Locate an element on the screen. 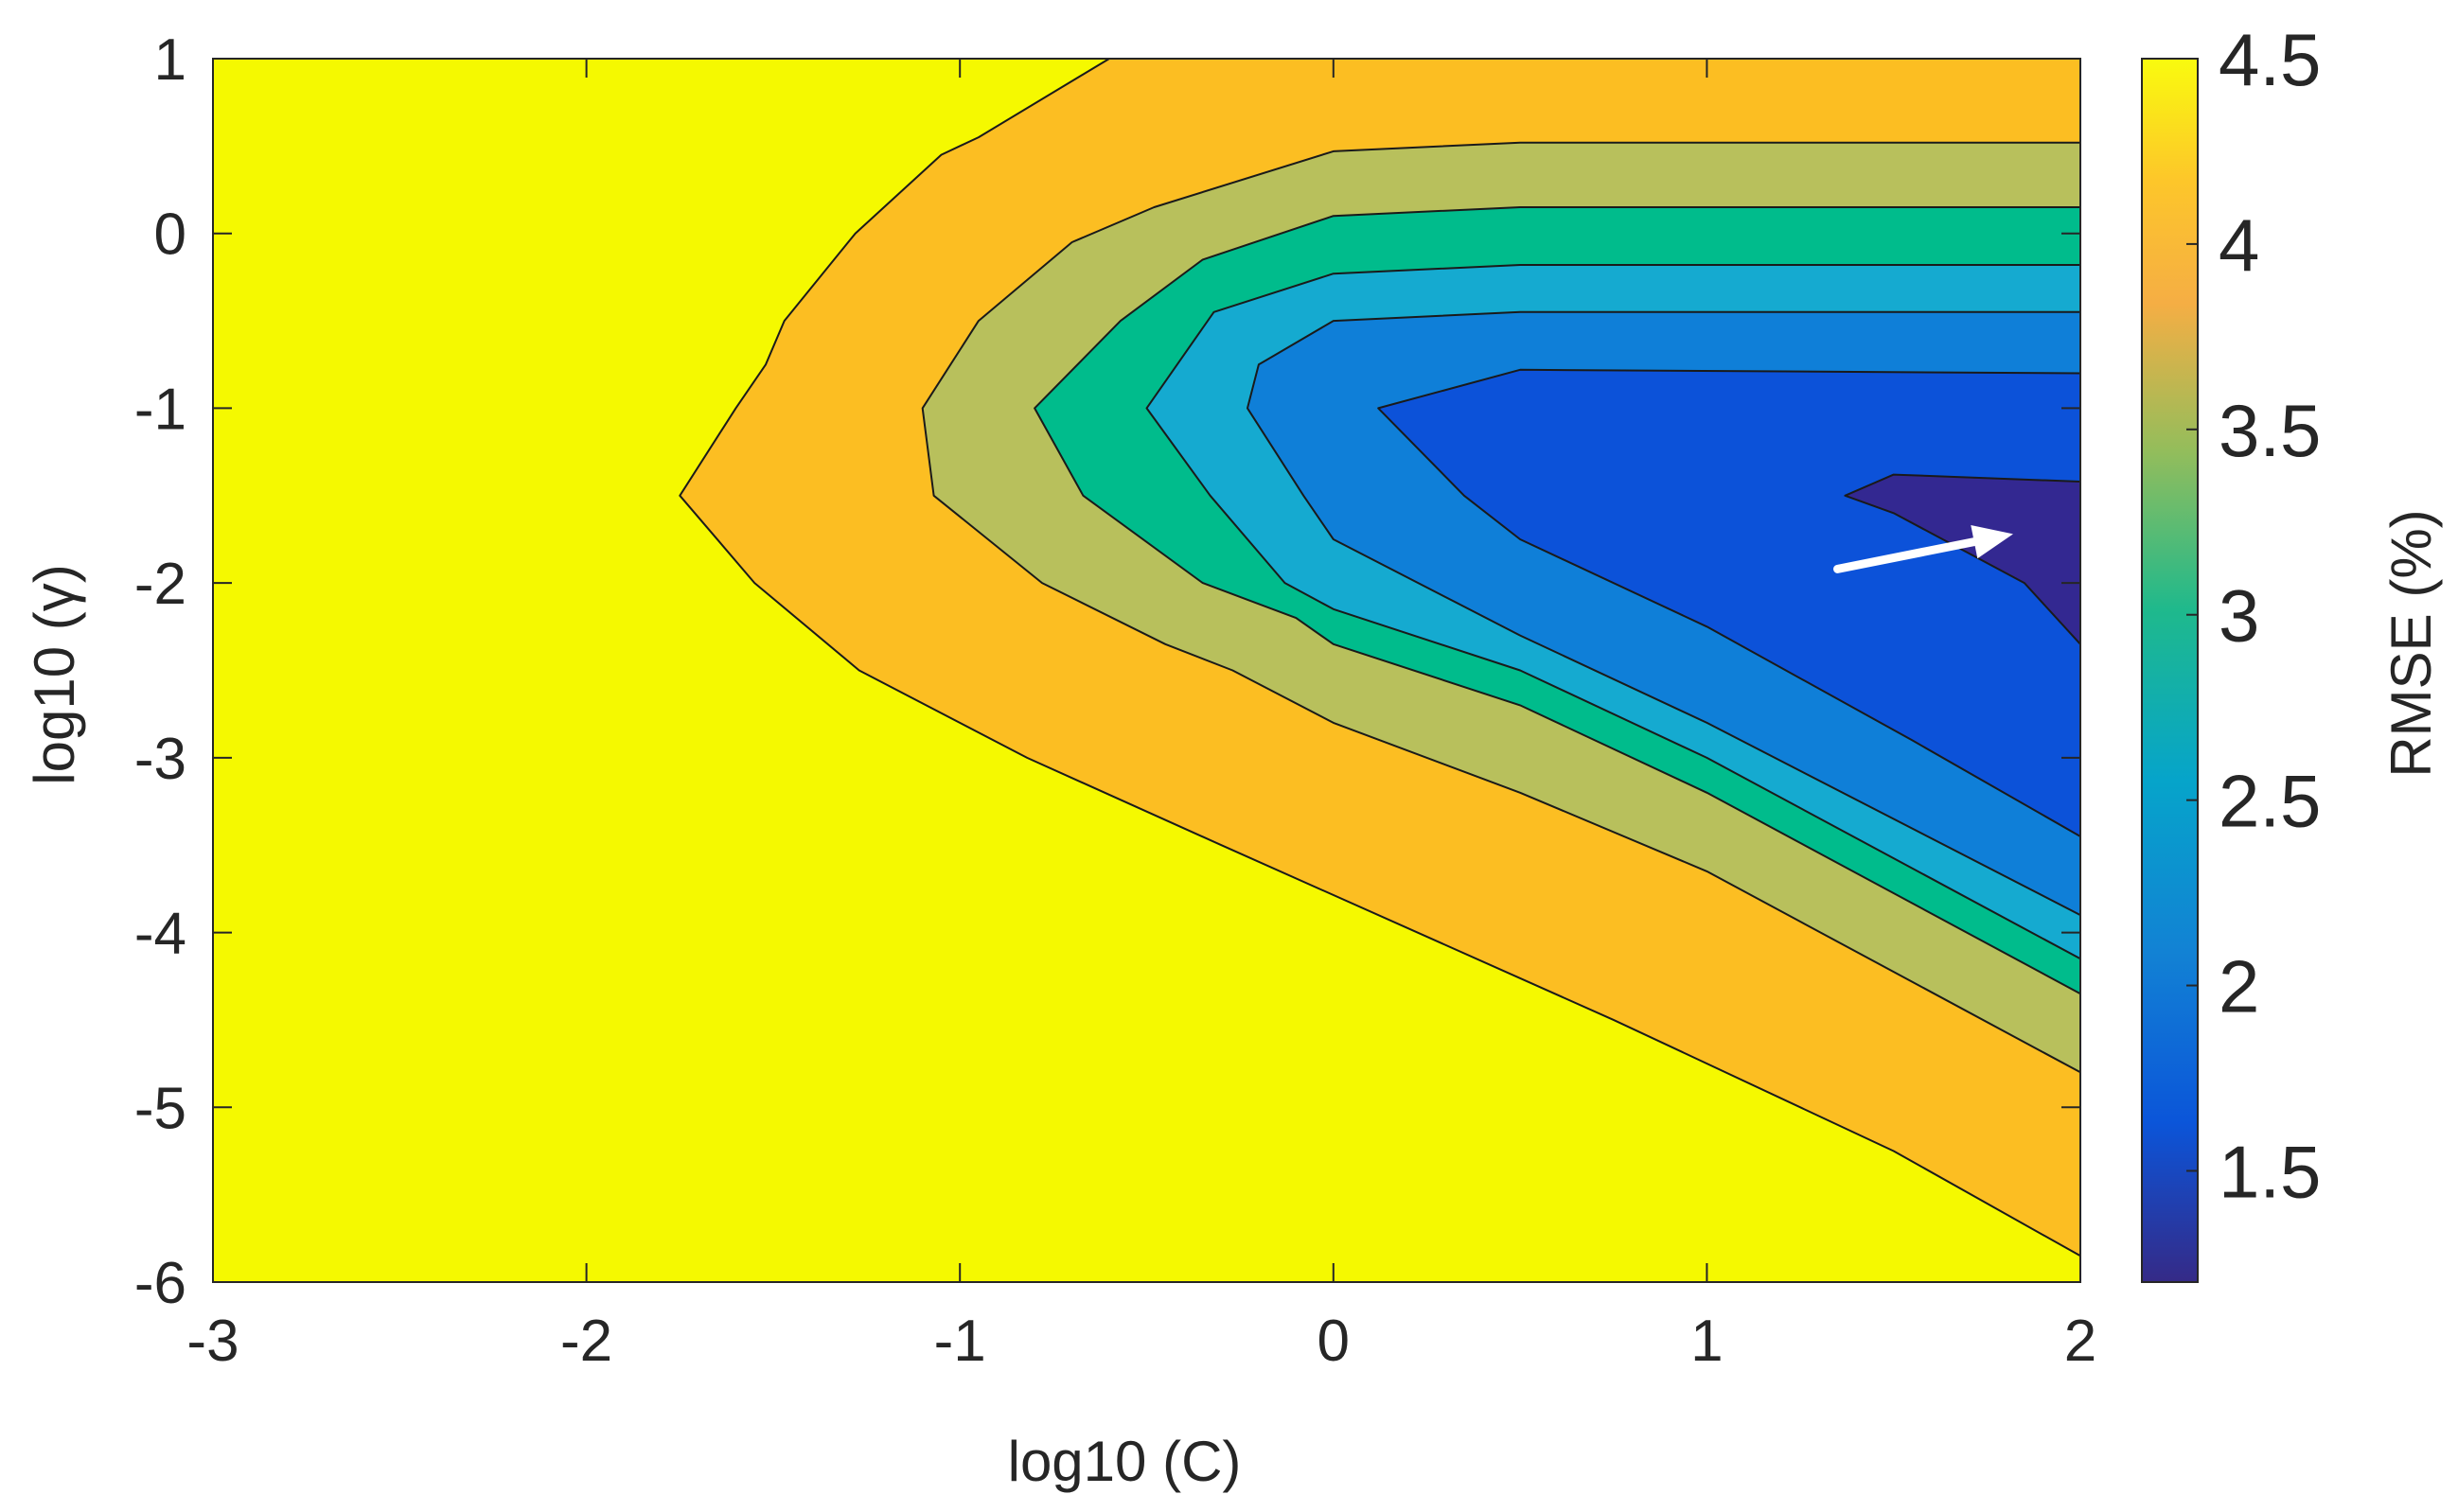 This screenshot has width=2458, height=1512. colorbar-tick-label: 2.5 is located at coordinates (2270, 801).